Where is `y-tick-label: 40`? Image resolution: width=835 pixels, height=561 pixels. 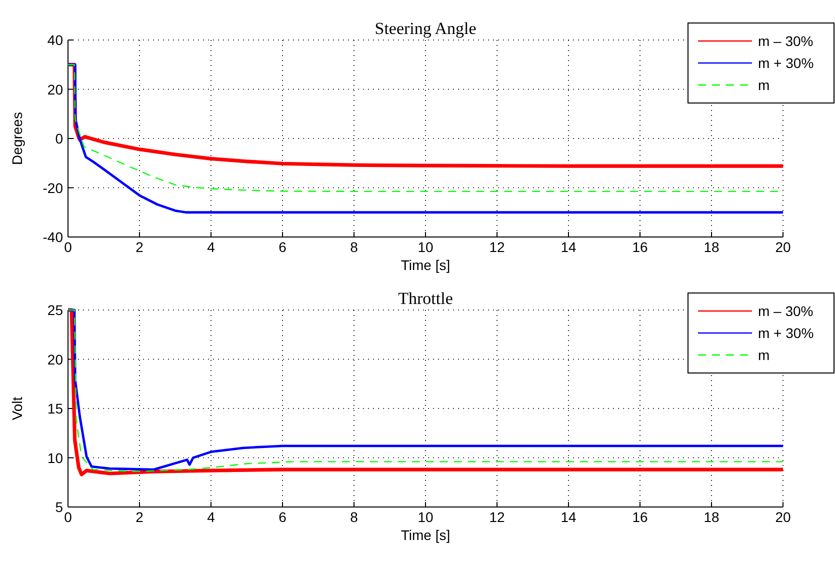 y-tick-label: 40 is located at coordinates (55, 40).